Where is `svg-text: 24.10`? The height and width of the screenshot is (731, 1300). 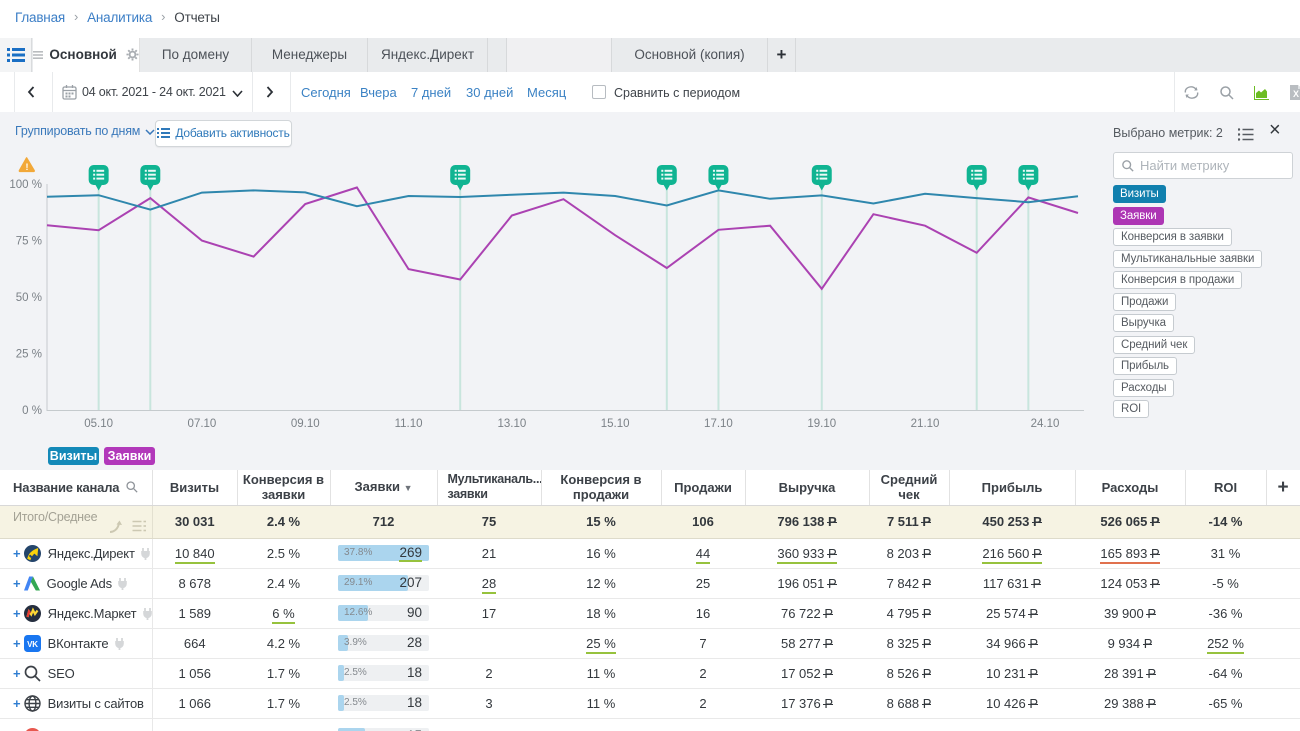 svg-text: 24.10 is located at coordinates (1045, 424).